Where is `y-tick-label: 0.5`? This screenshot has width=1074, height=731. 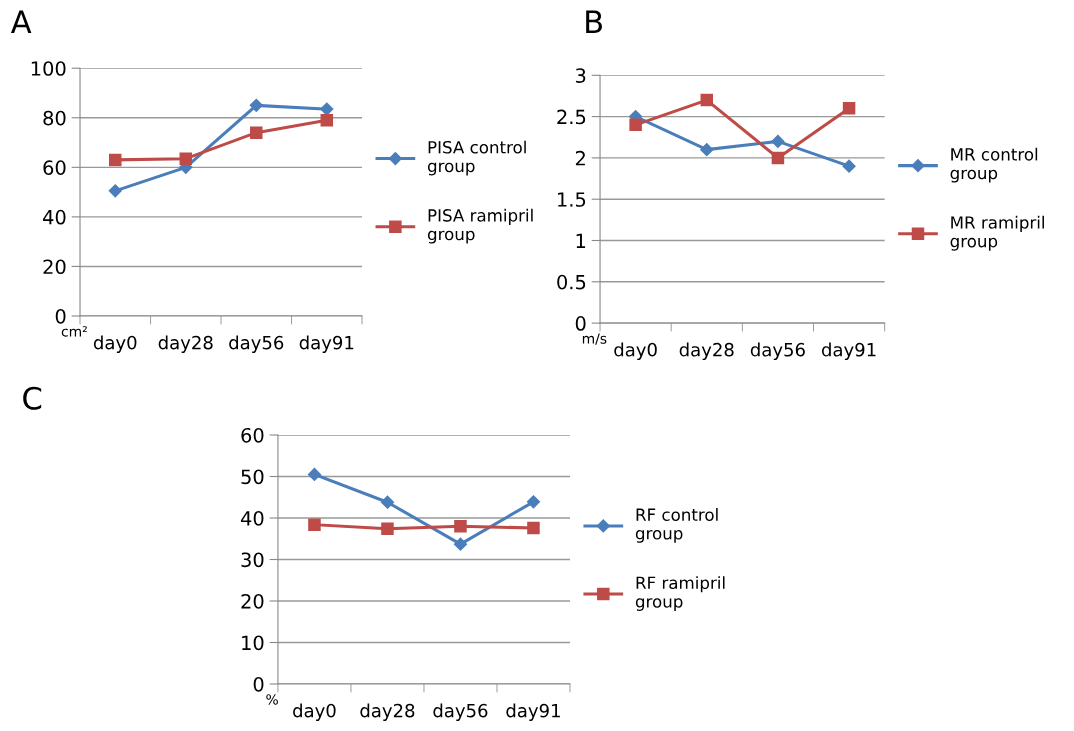 y-tick-label: 0.5 is located at coordinates (571, 282).